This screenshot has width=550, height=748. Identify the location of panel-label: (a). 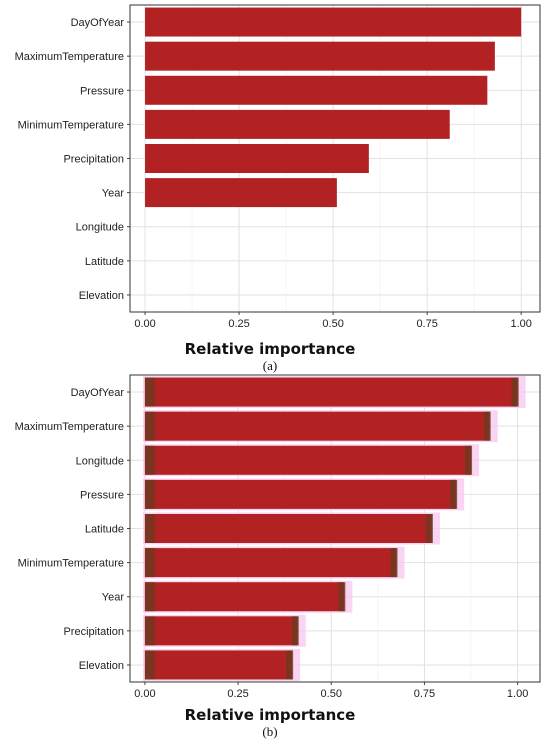
(270, 365).